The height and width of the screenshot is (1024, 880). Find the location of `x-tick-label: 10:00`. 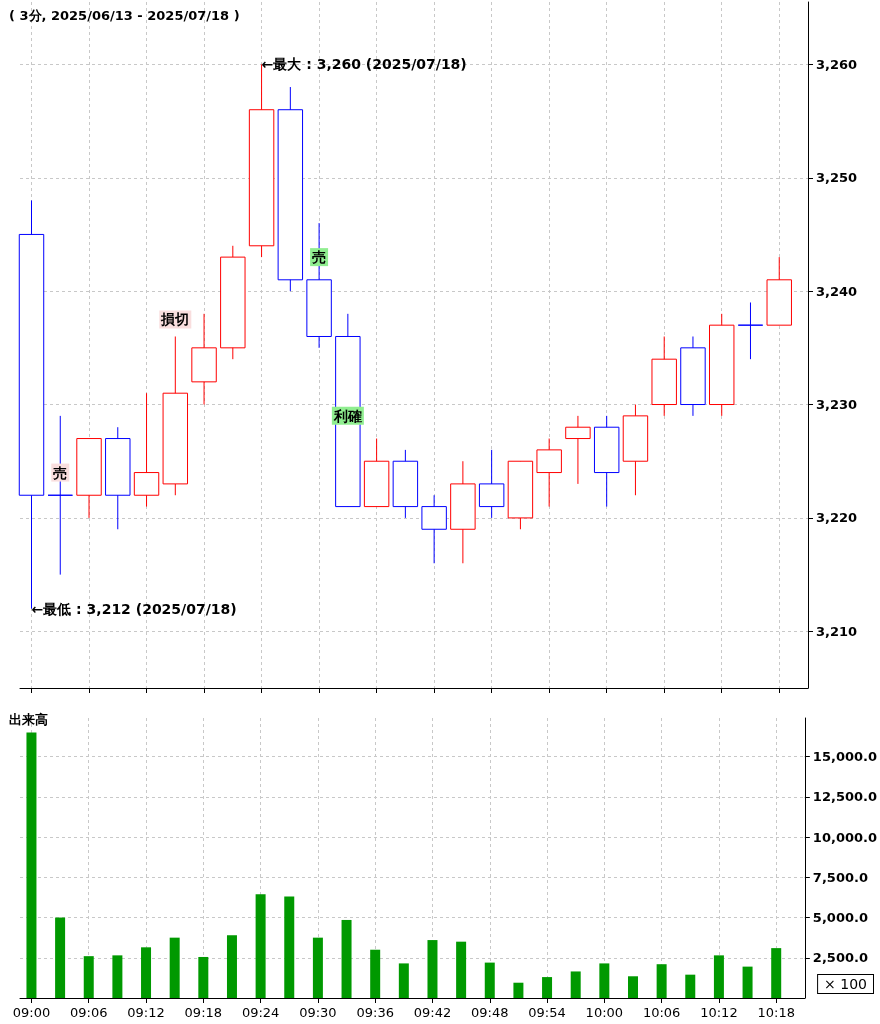

x-tick-label: 10:00 is located at coordinates (604, 1012).